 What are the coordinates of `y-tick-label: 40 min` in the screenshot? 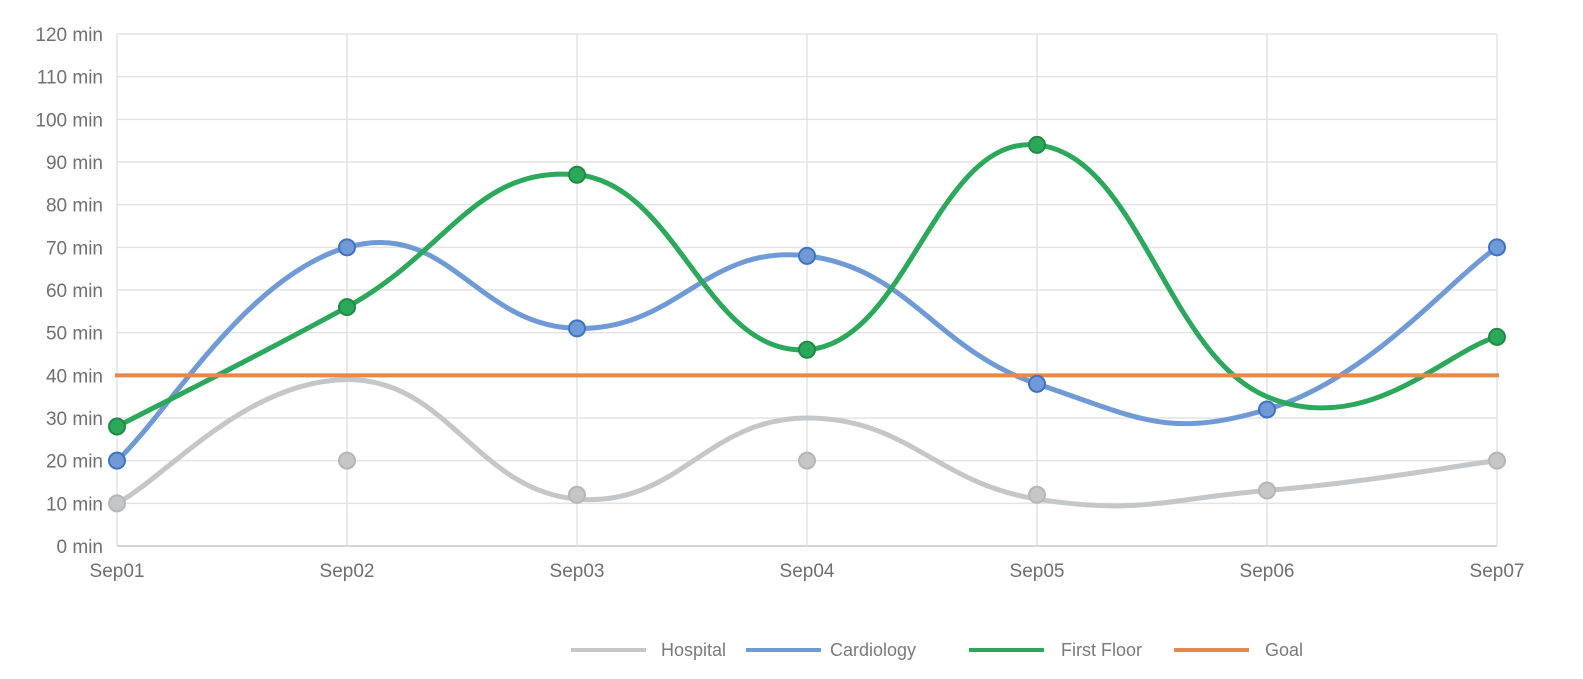 It's located at (74, 376).